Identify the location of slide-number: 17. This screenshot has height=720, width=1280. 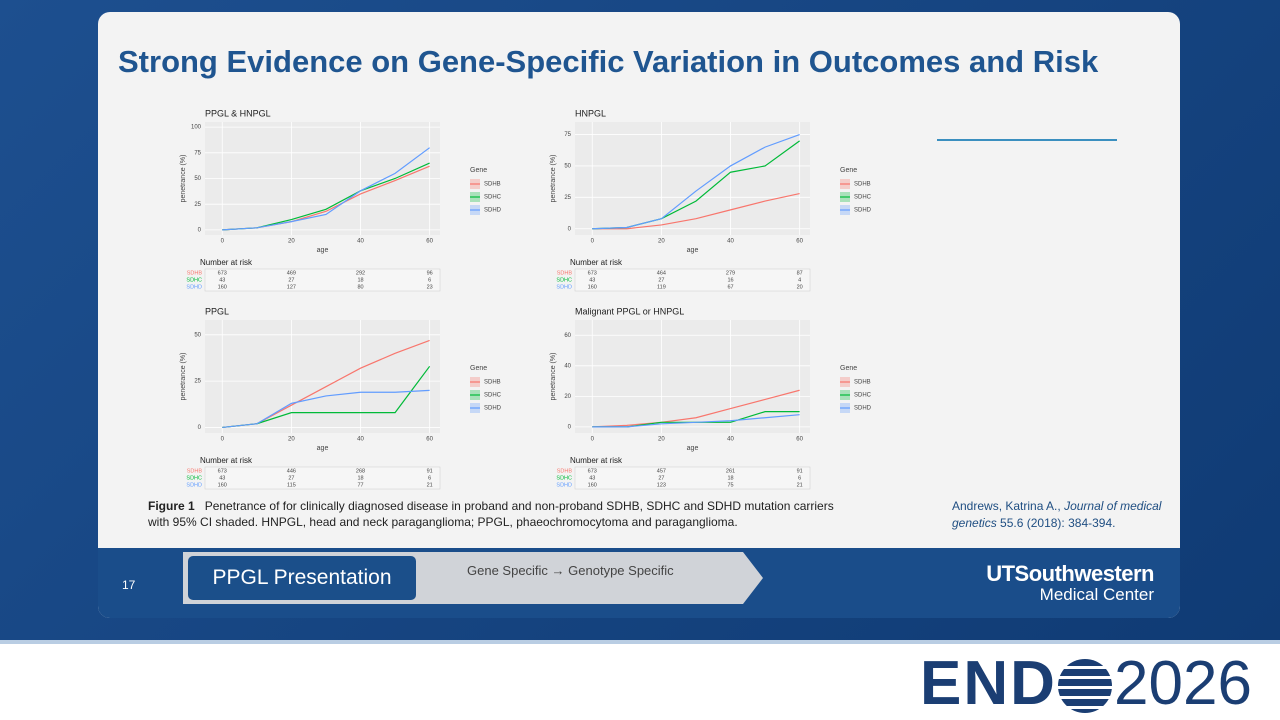
(129, 585).